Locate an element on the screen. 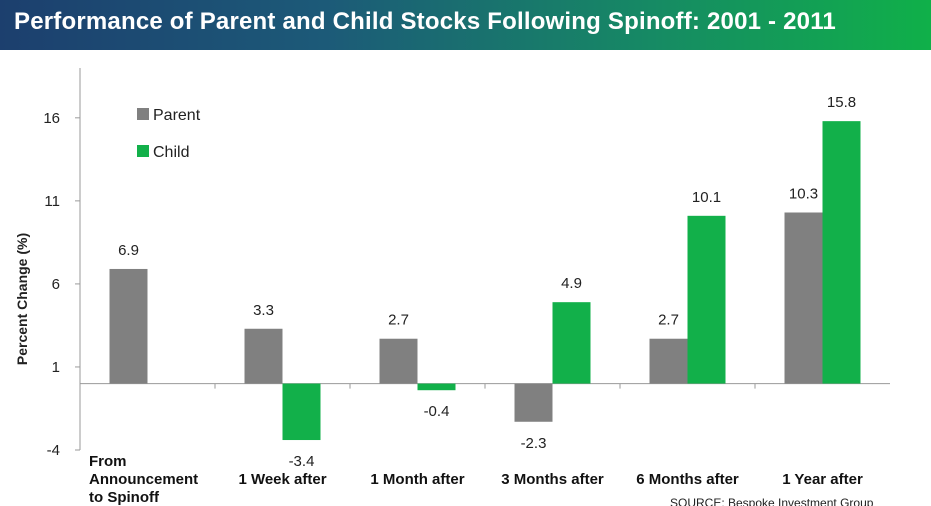 This screenshot has height=506, width=931. data-label: -2.3 is located at coordinates (534, 443).